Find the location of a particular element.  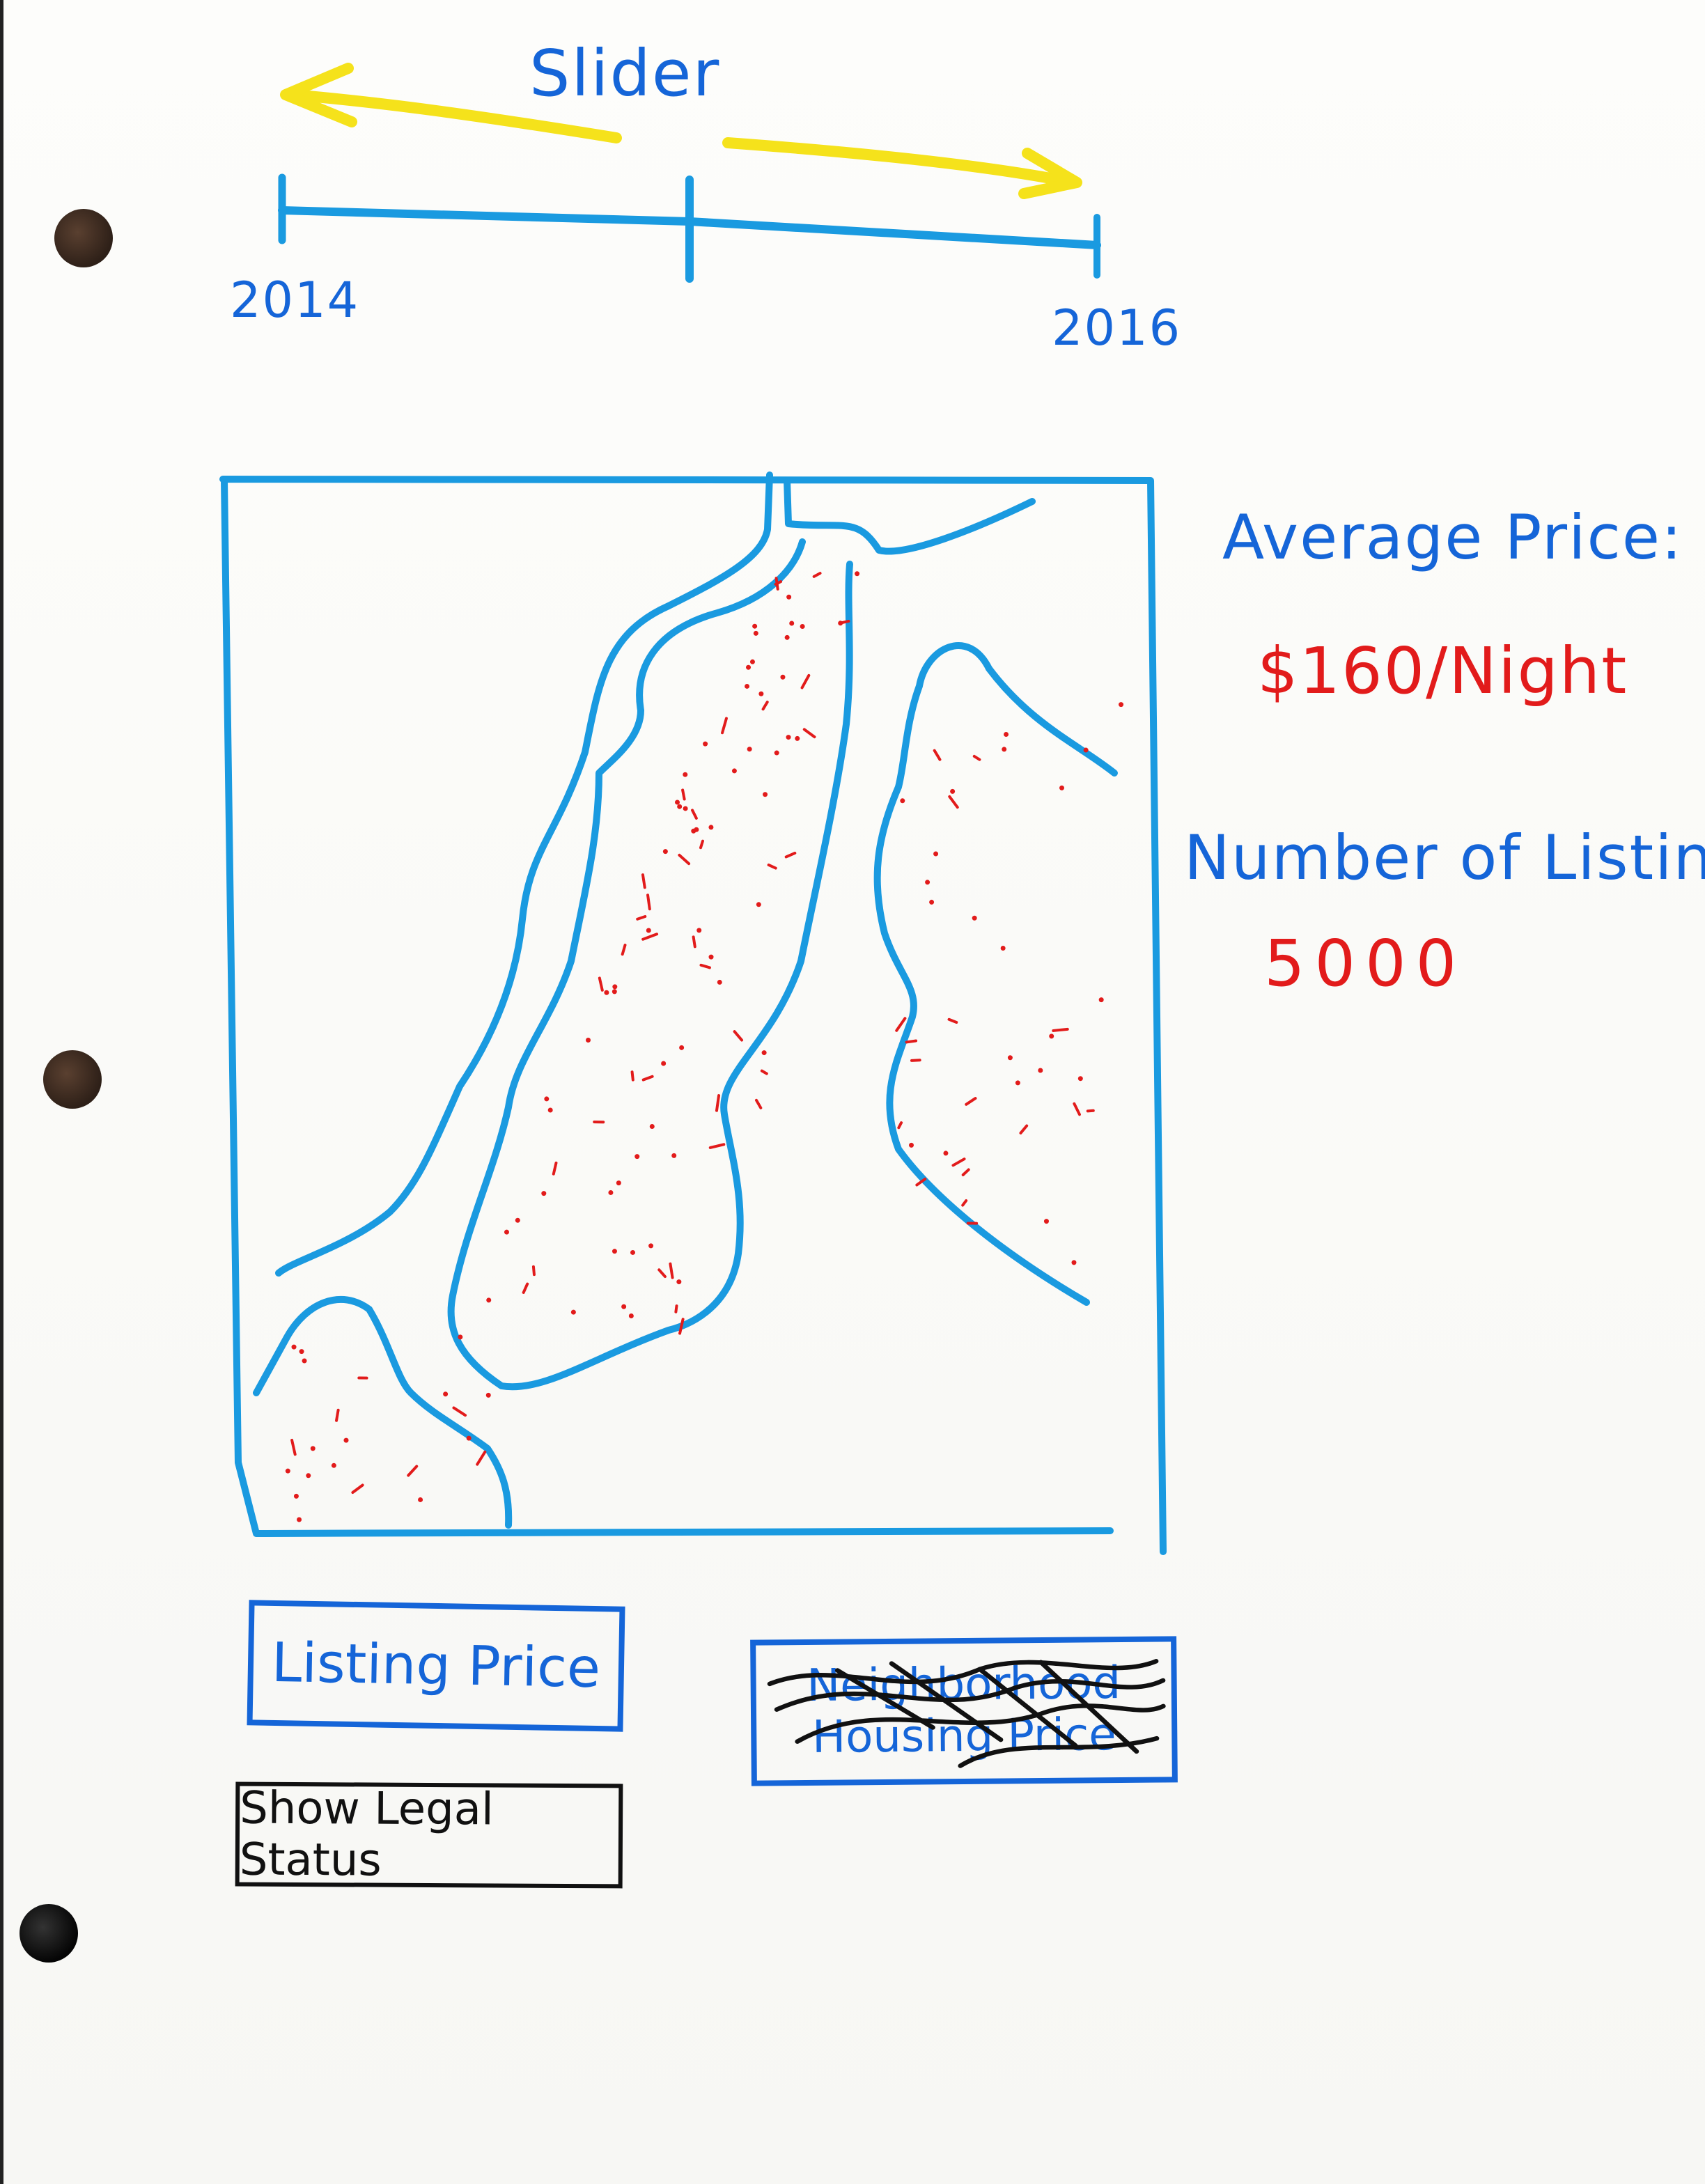

neighborhood-button-label-line1: Neighborhood is located at coordinates (964, 1685).